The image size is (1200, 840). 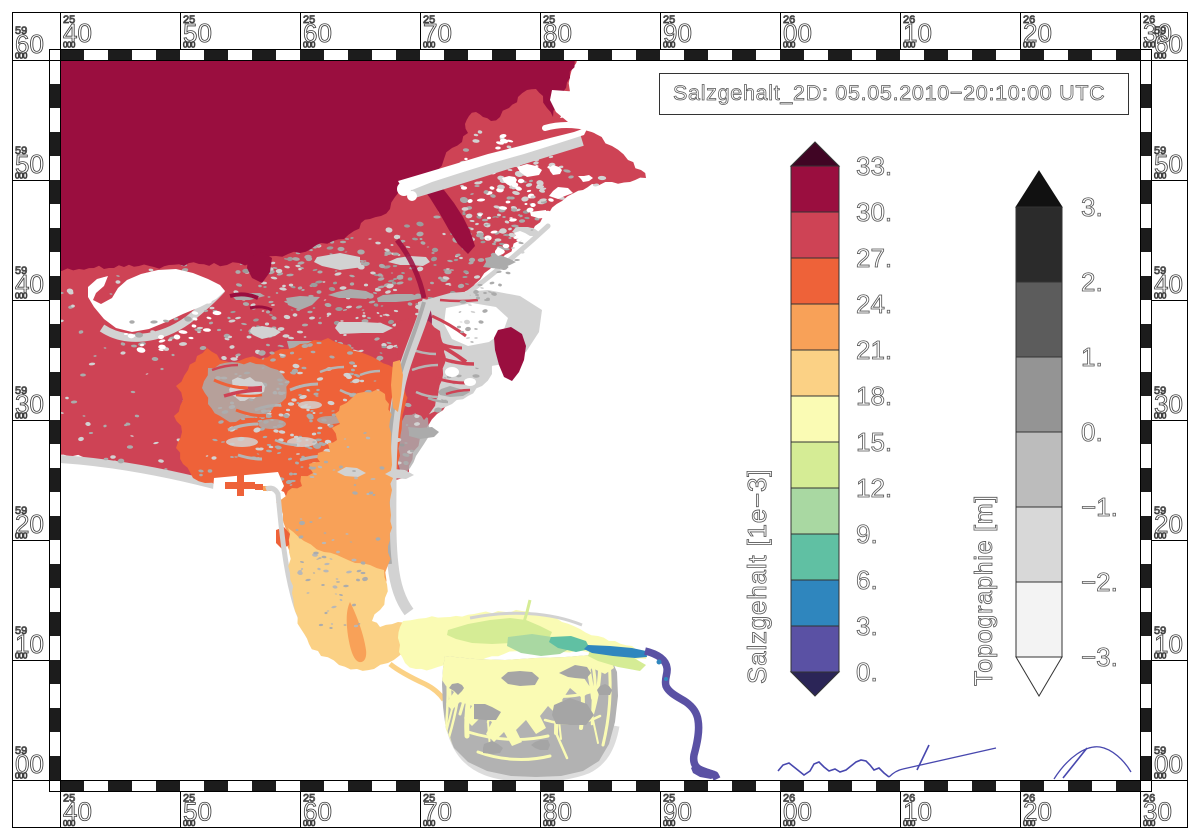 I want to click on svg-text: 2., so click(x=1092, y=282).